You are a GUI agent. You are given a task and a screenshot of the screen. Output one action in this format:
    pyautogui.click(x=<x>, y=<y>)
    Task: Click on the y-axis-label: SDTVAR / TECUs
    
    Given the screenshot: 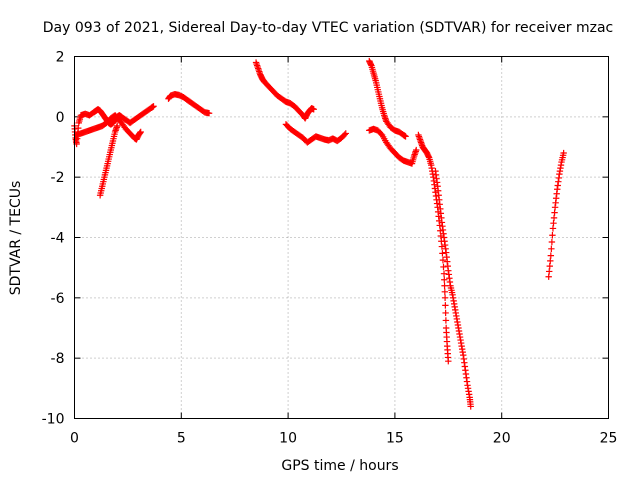 What is the action you would take?
    pyautogui.click(x=16, y=238)
    